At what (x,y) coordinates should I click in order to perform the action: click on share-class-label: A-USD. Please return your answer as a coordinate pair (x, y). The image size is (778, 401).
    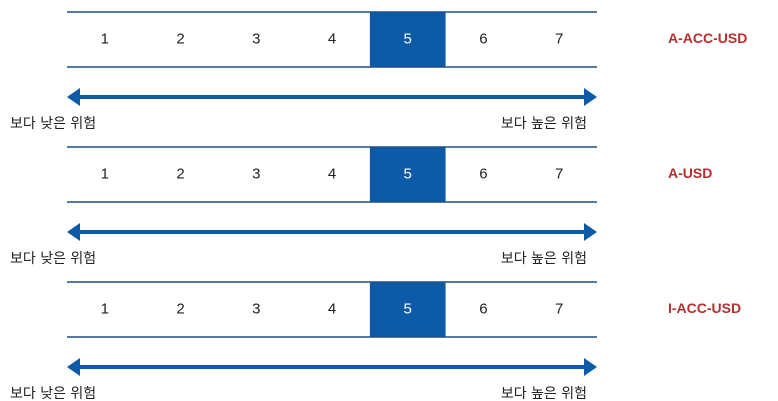
    Looking at the image, I should click on (690, 173).